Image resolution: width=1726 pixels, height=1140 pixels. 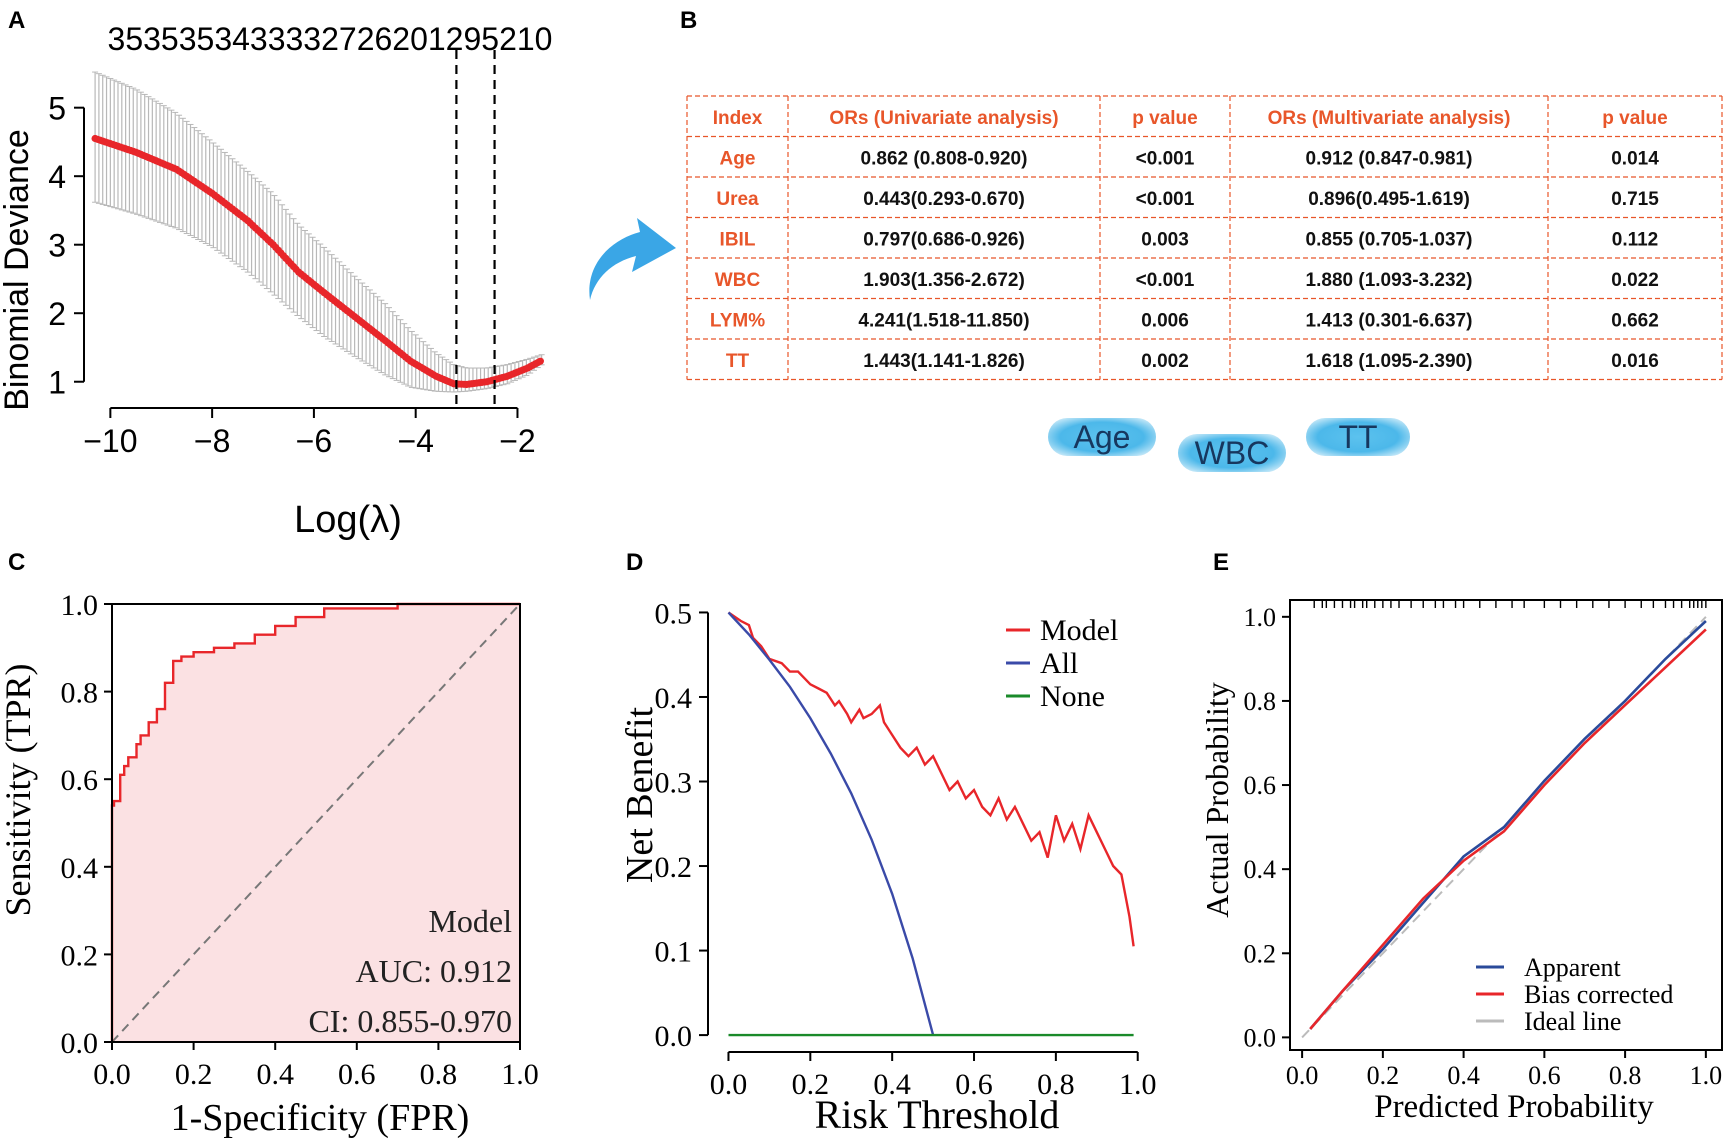 What do you see at coordinates (944, 280) in the screenshot?
I see `table-cell: 1.903(1.356-2.672)` at bounding box center [944, 280].